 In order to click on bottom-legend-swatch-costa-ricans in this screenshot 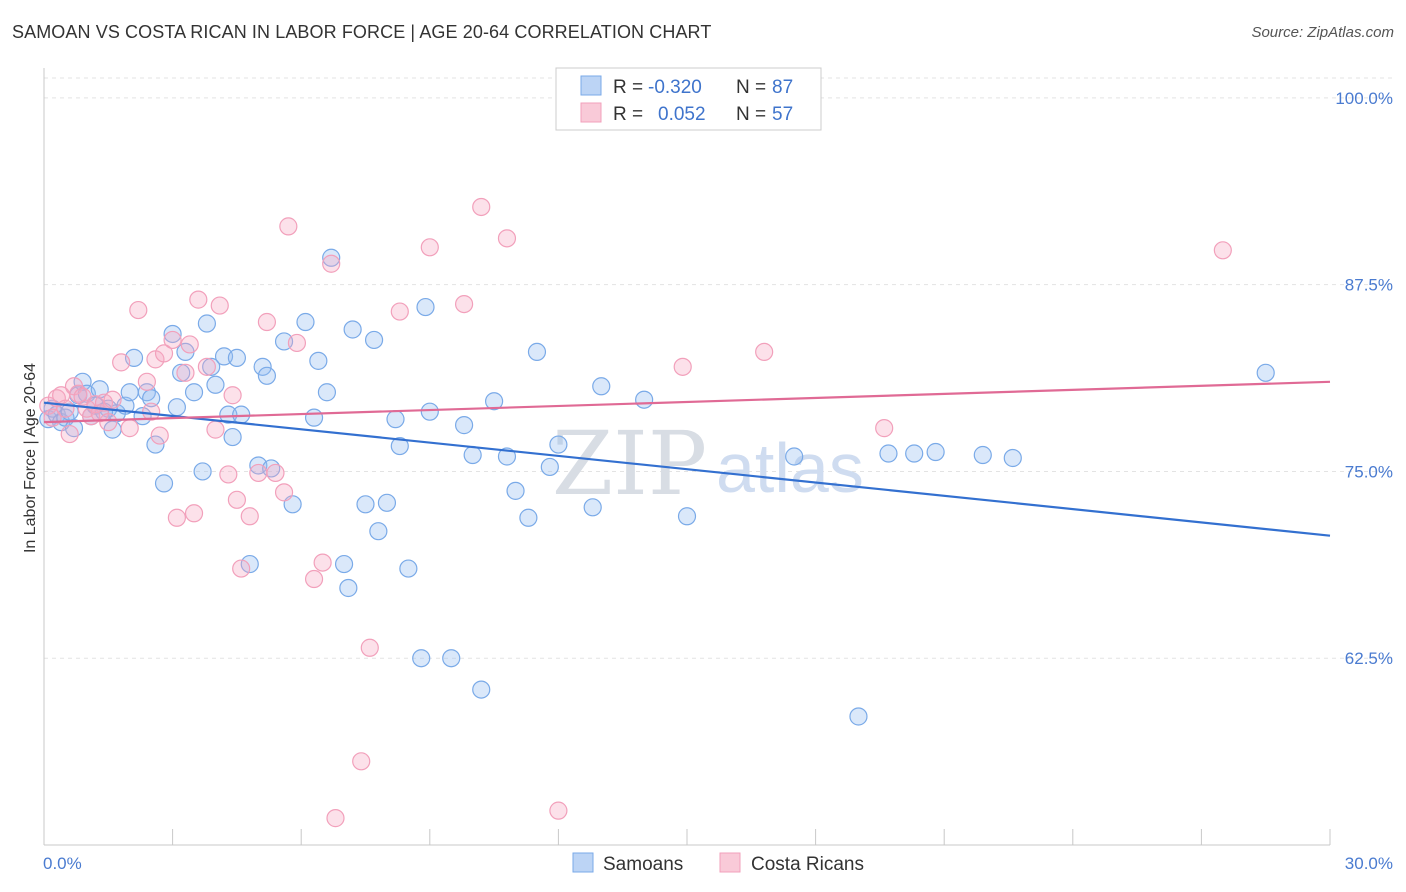, I will do `click(730, 862)`.